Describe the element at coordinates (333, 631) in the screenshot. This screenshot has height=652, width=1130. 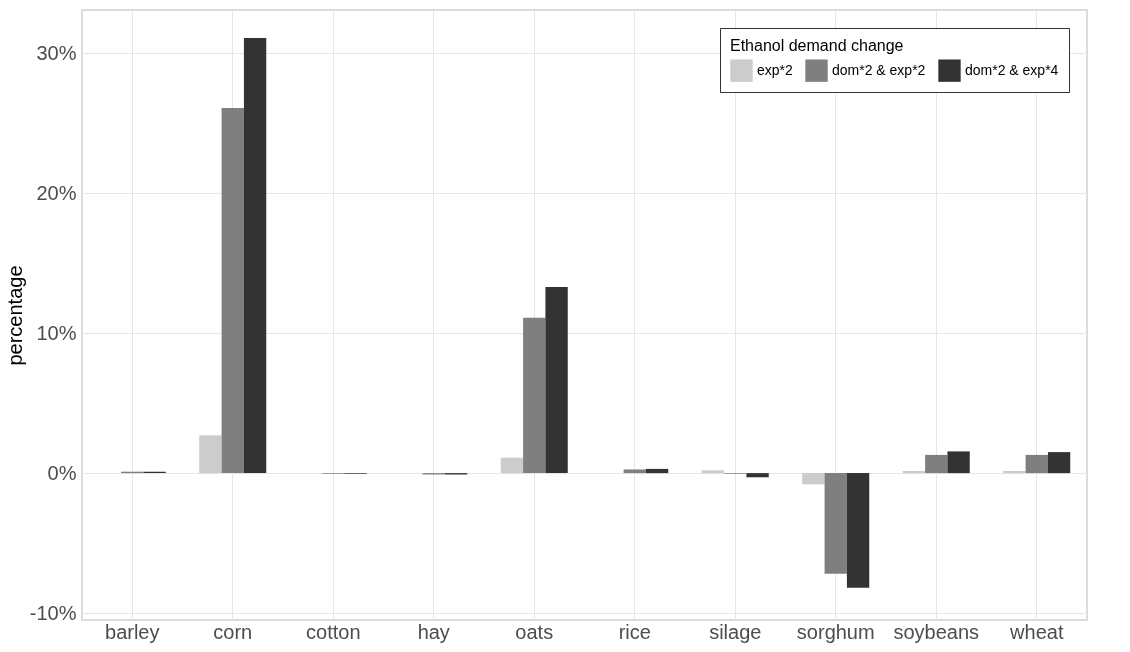
I see `x-tick-label: cotton` at that location.